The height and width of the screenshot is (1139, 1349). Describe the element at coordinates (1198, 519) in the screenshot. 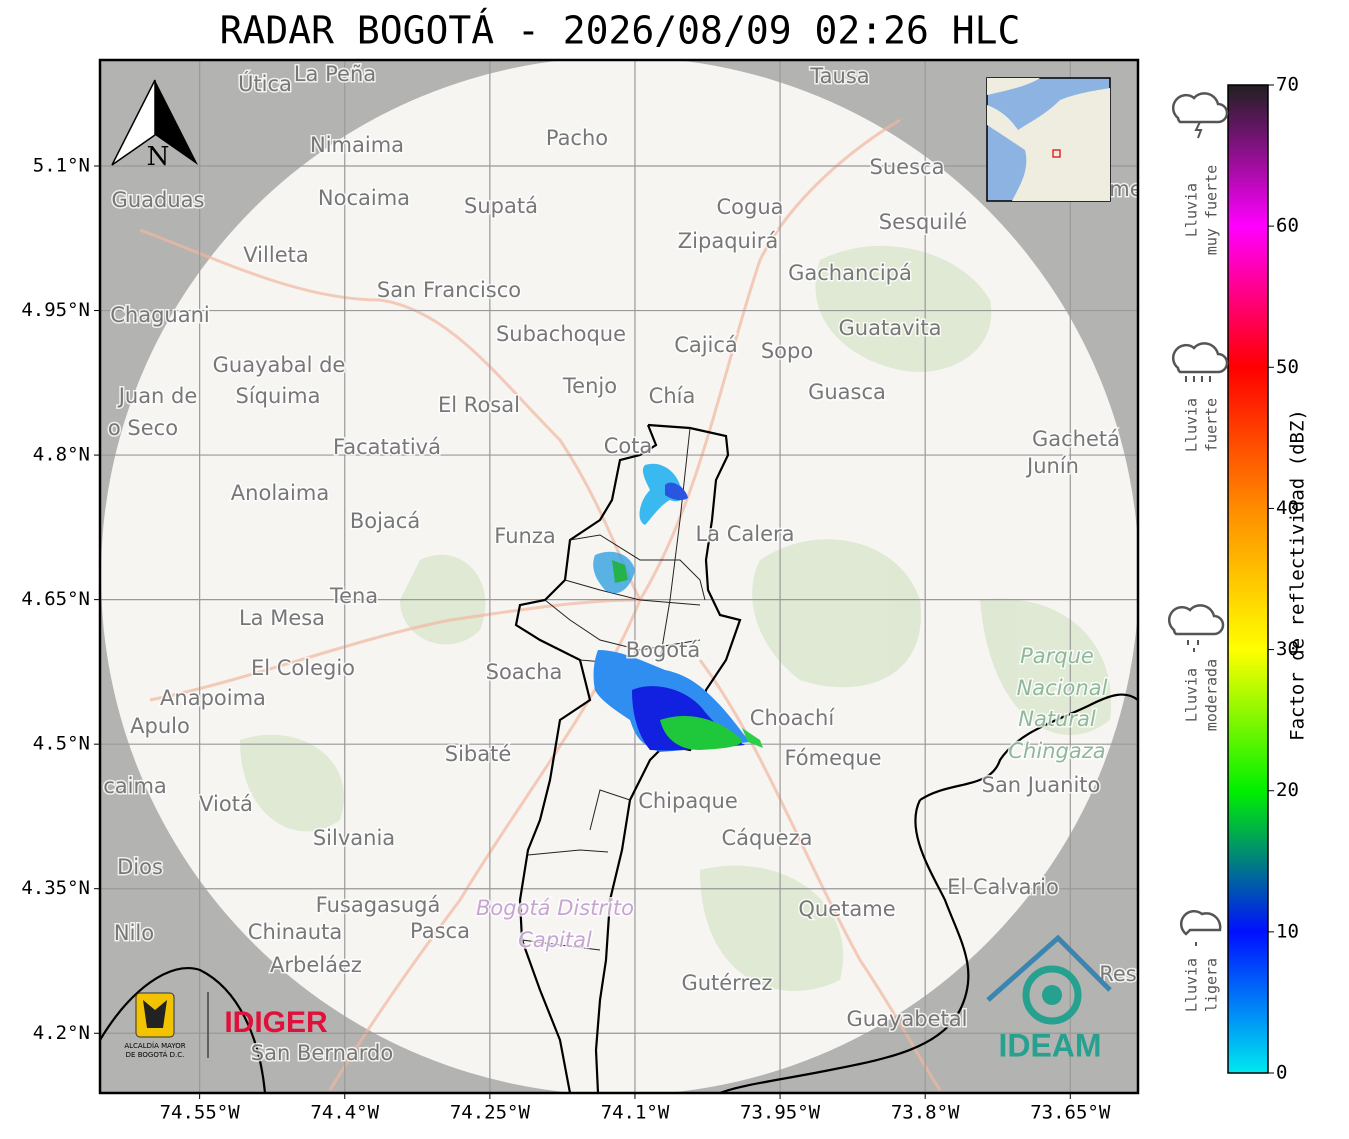

I see `rain-icons` at that location.